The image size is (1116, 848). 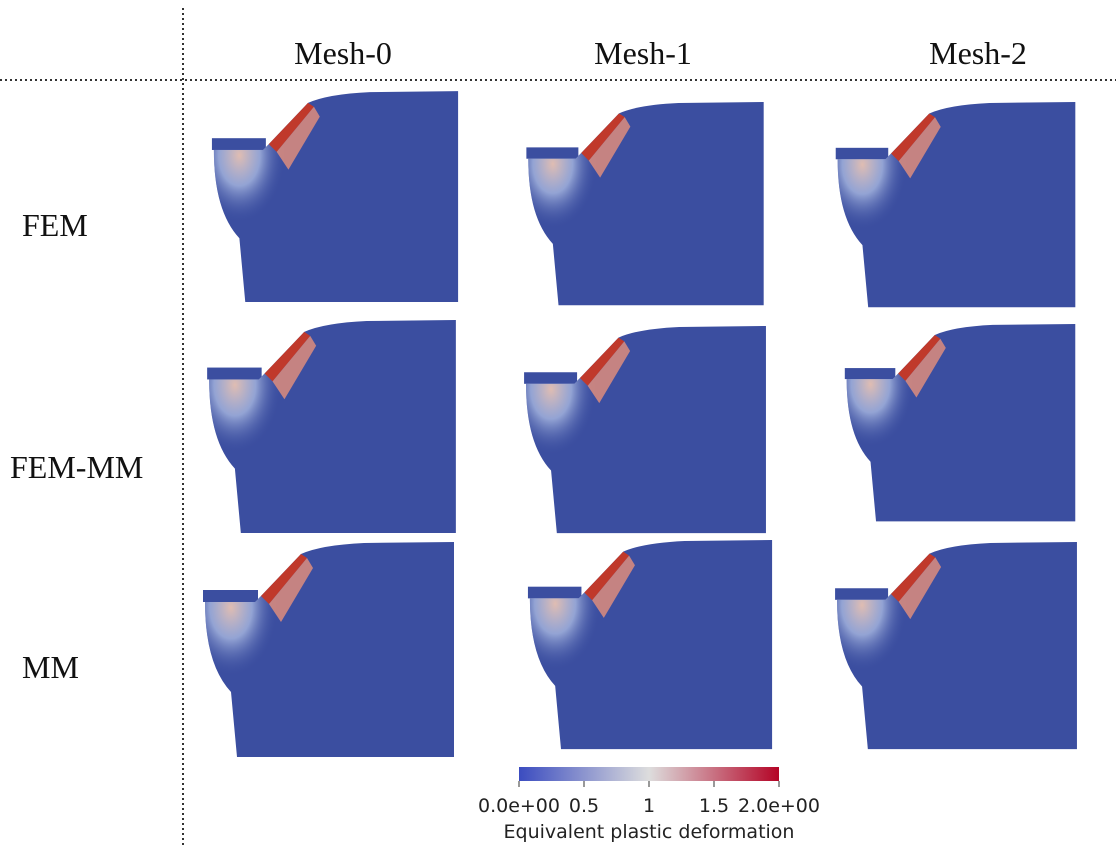 What do you see at coordinates (76, 467) in the screenshot?
I see `row-label: FEM-MM` at bounding box center [76, 467].